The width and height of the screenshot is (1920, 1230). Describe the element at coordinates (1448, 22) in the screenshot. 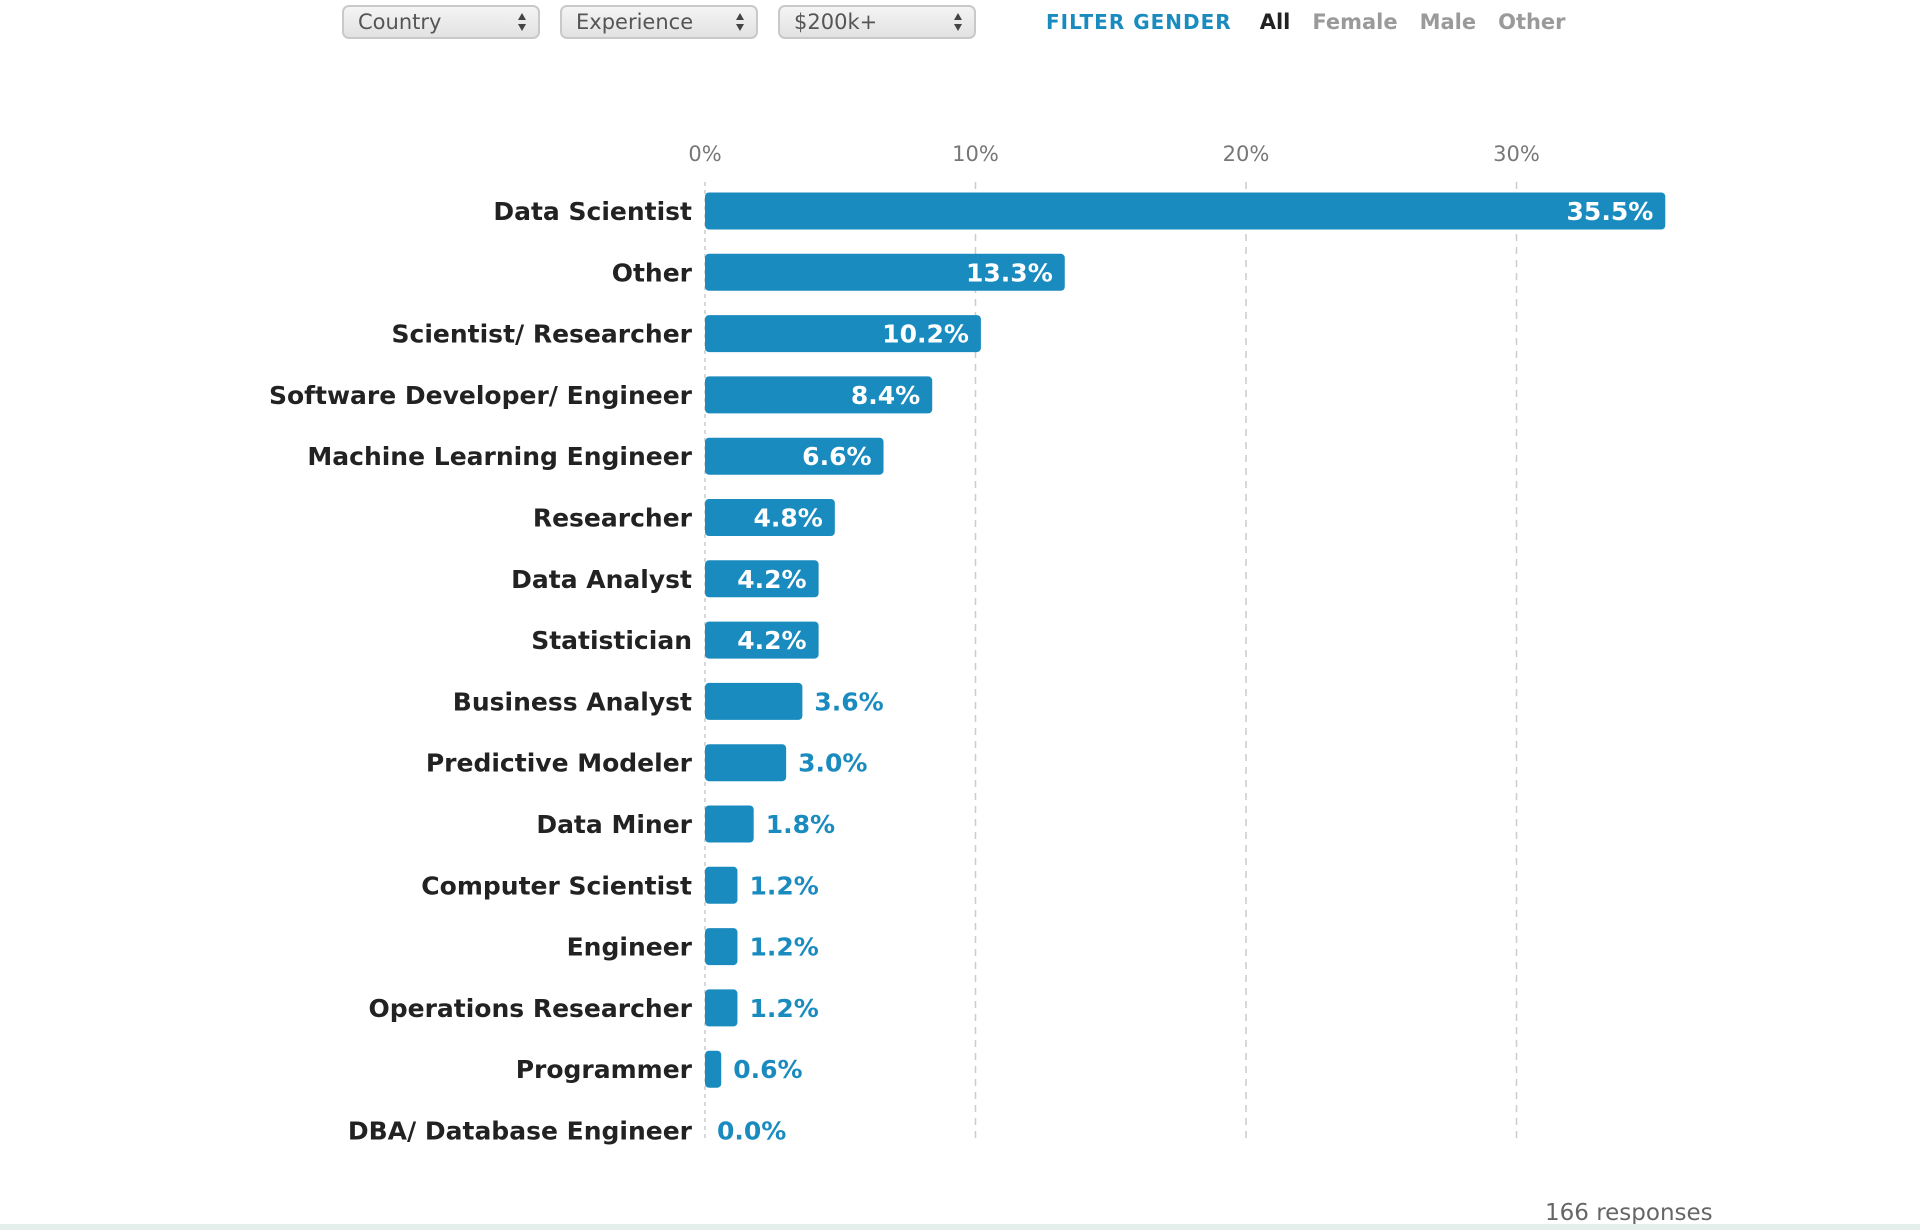

I see `gender-option-male: Male` at that location.